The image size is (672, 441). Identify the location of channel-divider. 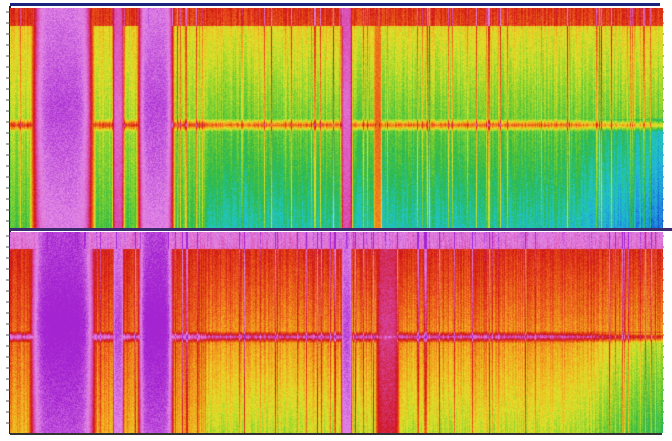
(341, 229).